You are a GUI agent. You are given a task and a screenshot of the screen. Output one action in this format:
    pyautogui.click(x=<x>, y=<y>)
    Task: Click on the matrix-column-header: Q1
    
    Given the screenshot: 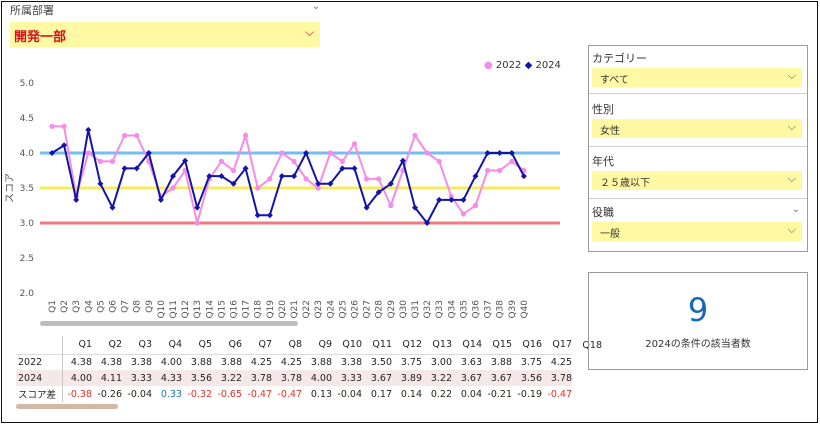 What is the action you would take?
    pyautogui.click(x=85, y=345)
    